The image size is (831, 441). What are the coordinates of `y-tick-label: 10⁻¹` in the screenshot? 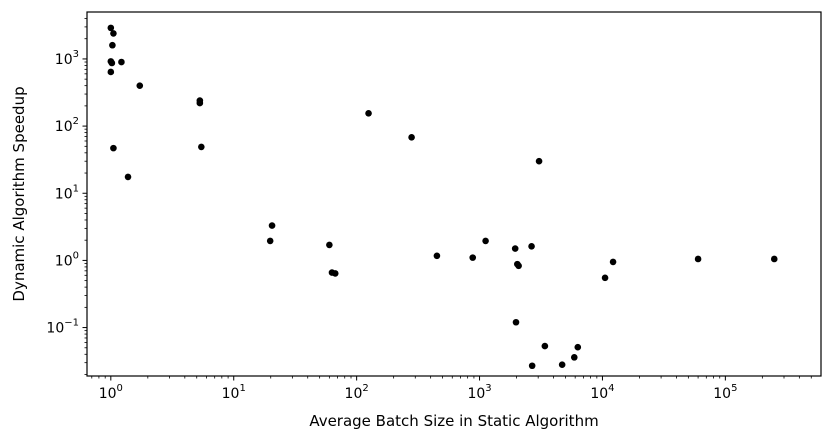 It's located at (62, 327).